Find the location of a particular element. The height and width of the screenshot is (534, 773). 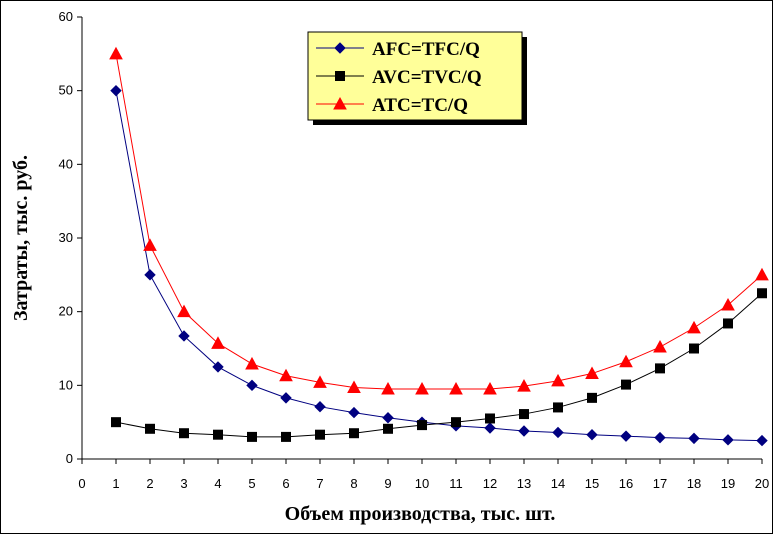

y-tick-label: 10 is located at coordinates (66, 384).